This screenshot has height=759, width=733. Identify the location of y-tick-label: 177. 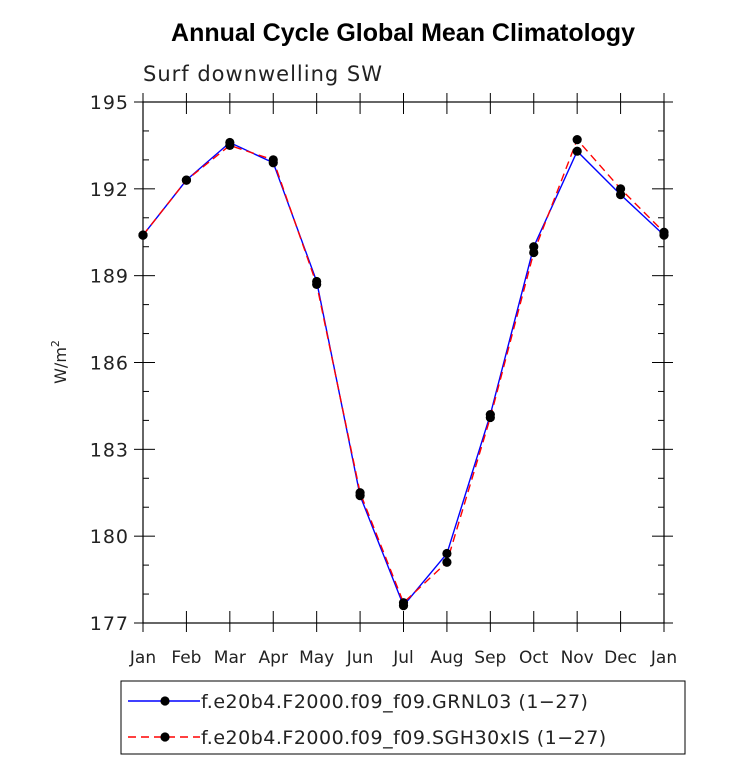
(109, 624).